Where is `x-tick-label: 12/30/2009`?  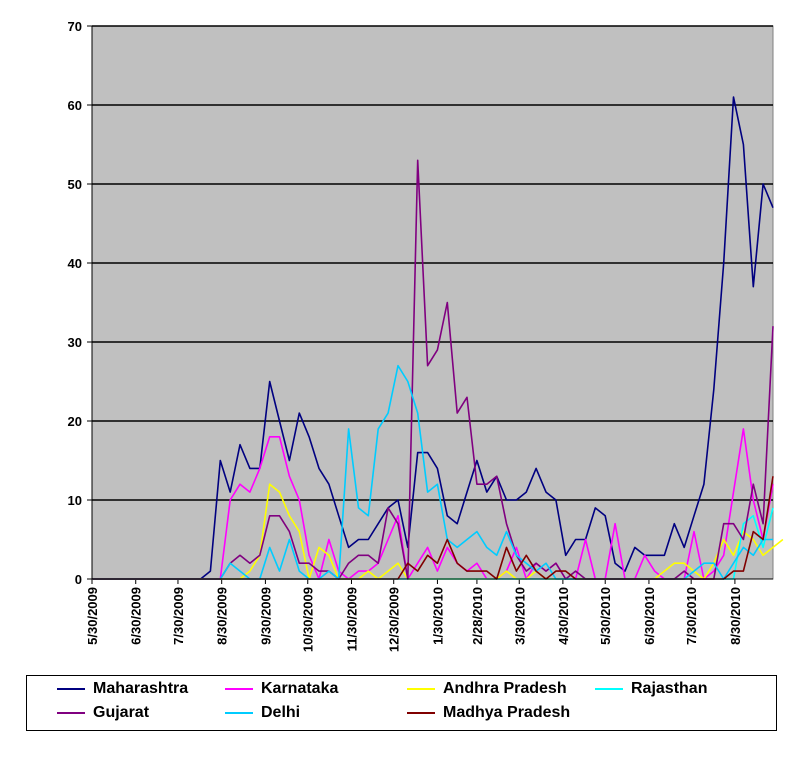 x-tick-label: 12/30/2009 is located at coordinates (394, 619).